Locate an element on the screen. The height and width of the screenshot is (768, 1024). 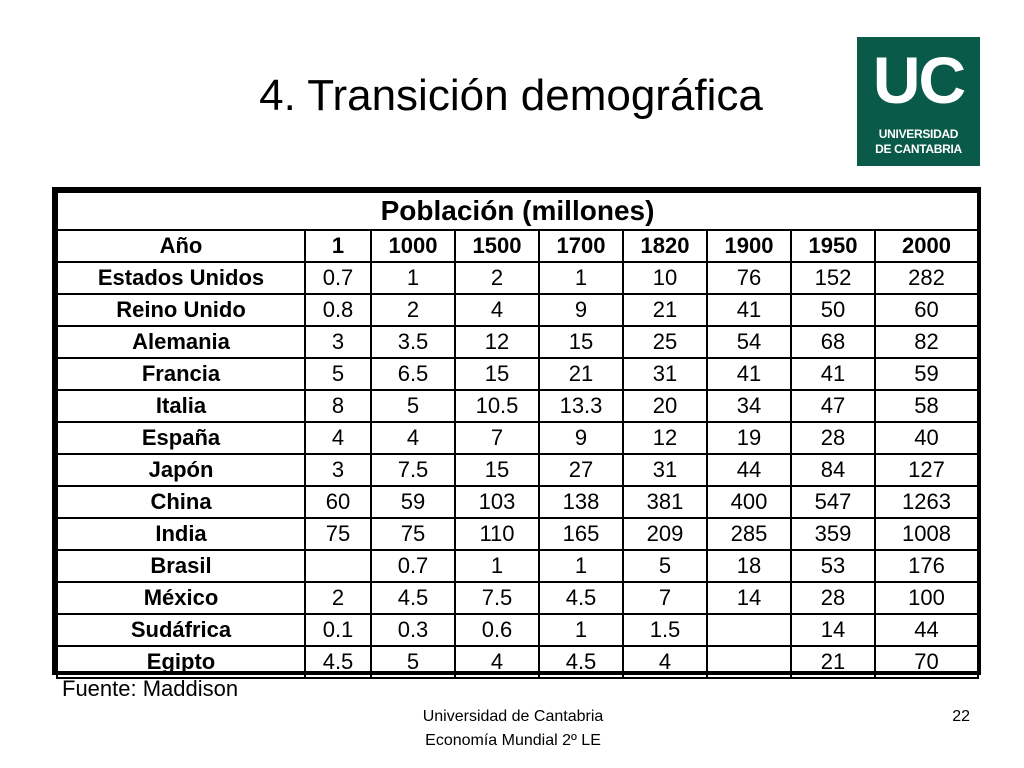
population-cell: 209 is located at coordinates (665, 534).